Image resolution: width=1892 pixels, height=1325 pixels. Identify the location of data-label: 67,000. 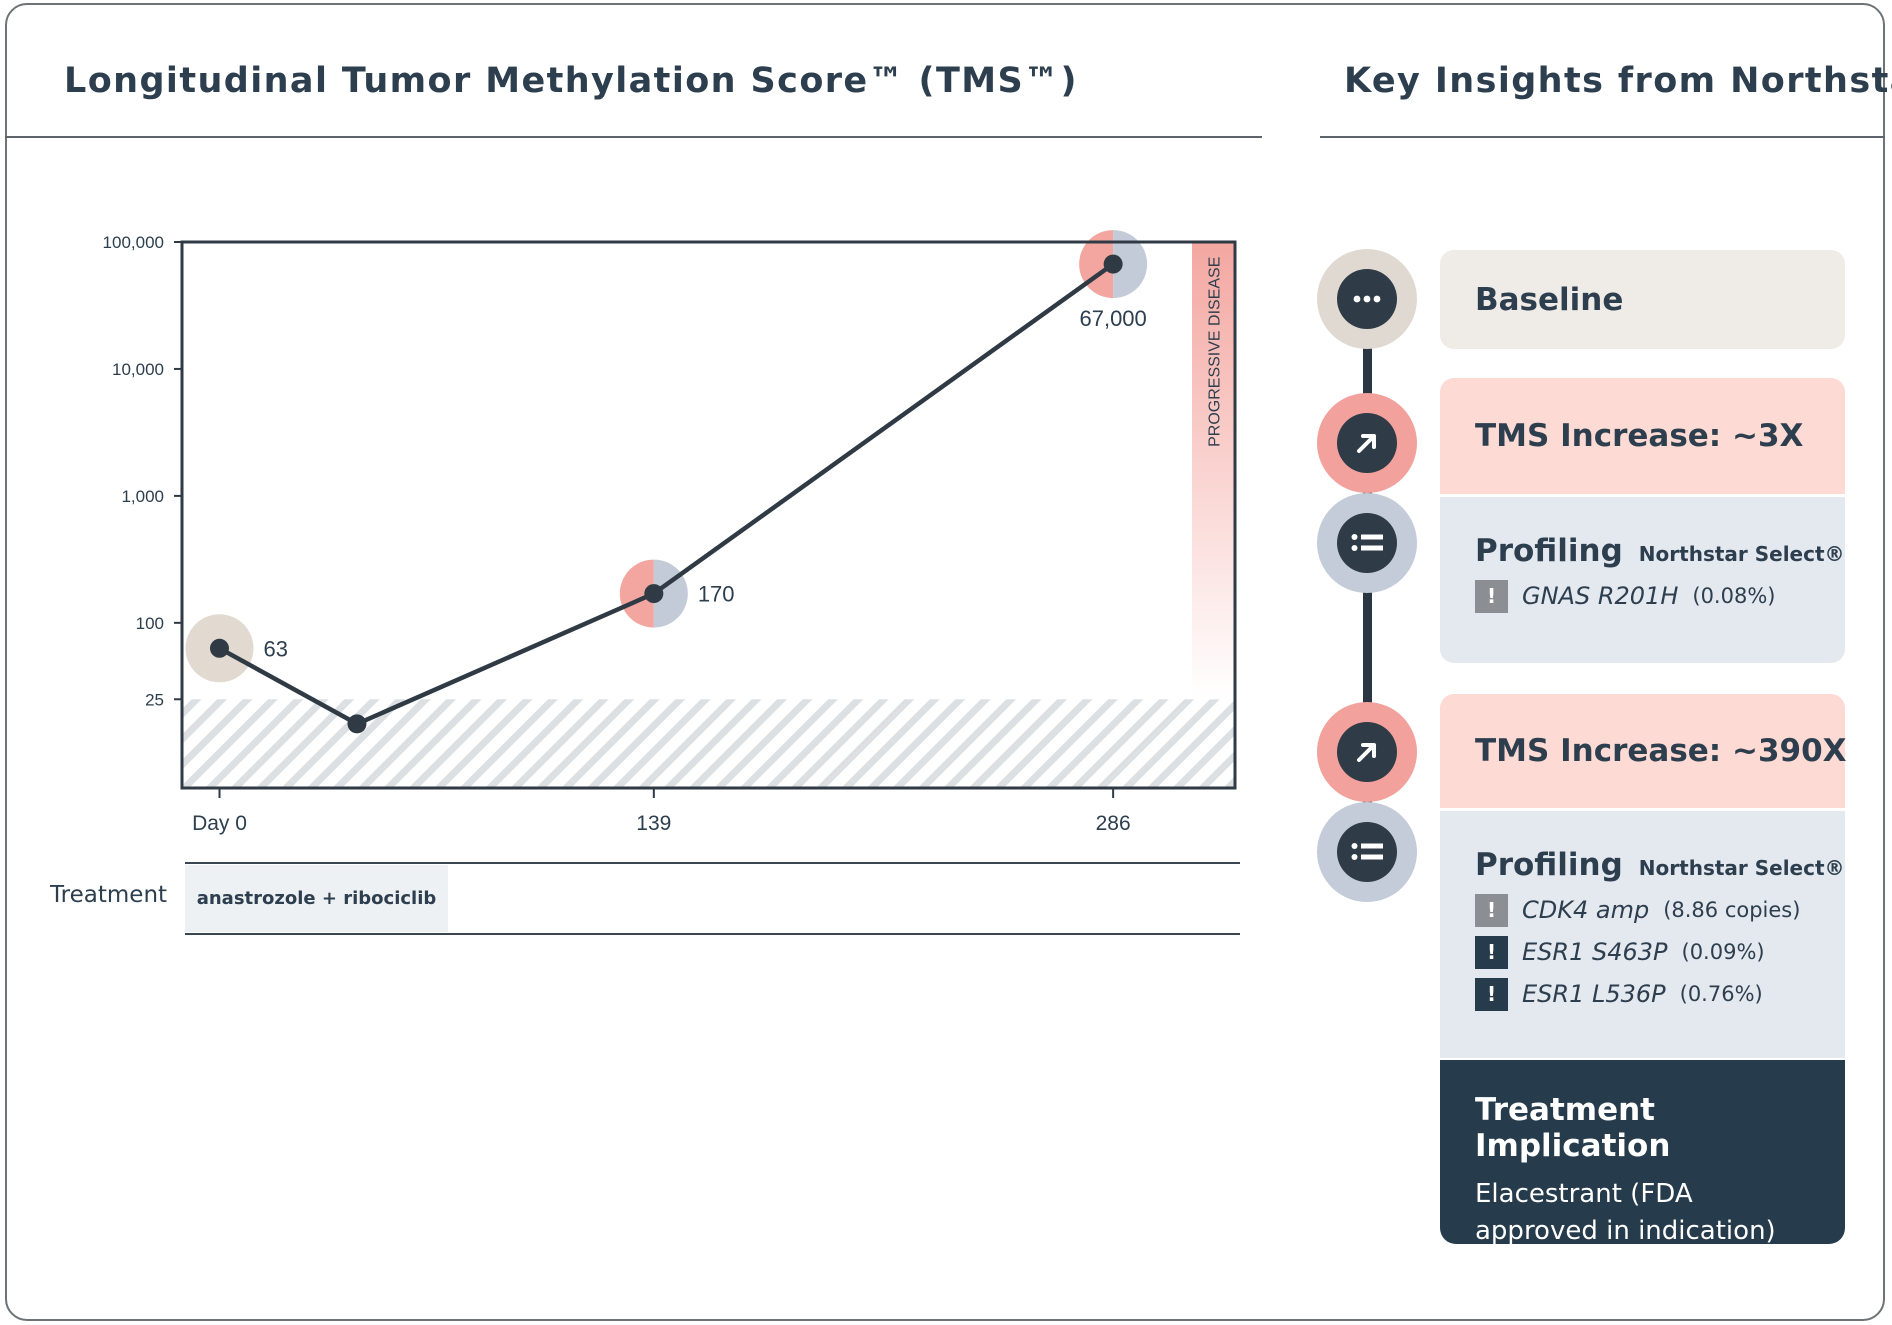
(1112, 318).